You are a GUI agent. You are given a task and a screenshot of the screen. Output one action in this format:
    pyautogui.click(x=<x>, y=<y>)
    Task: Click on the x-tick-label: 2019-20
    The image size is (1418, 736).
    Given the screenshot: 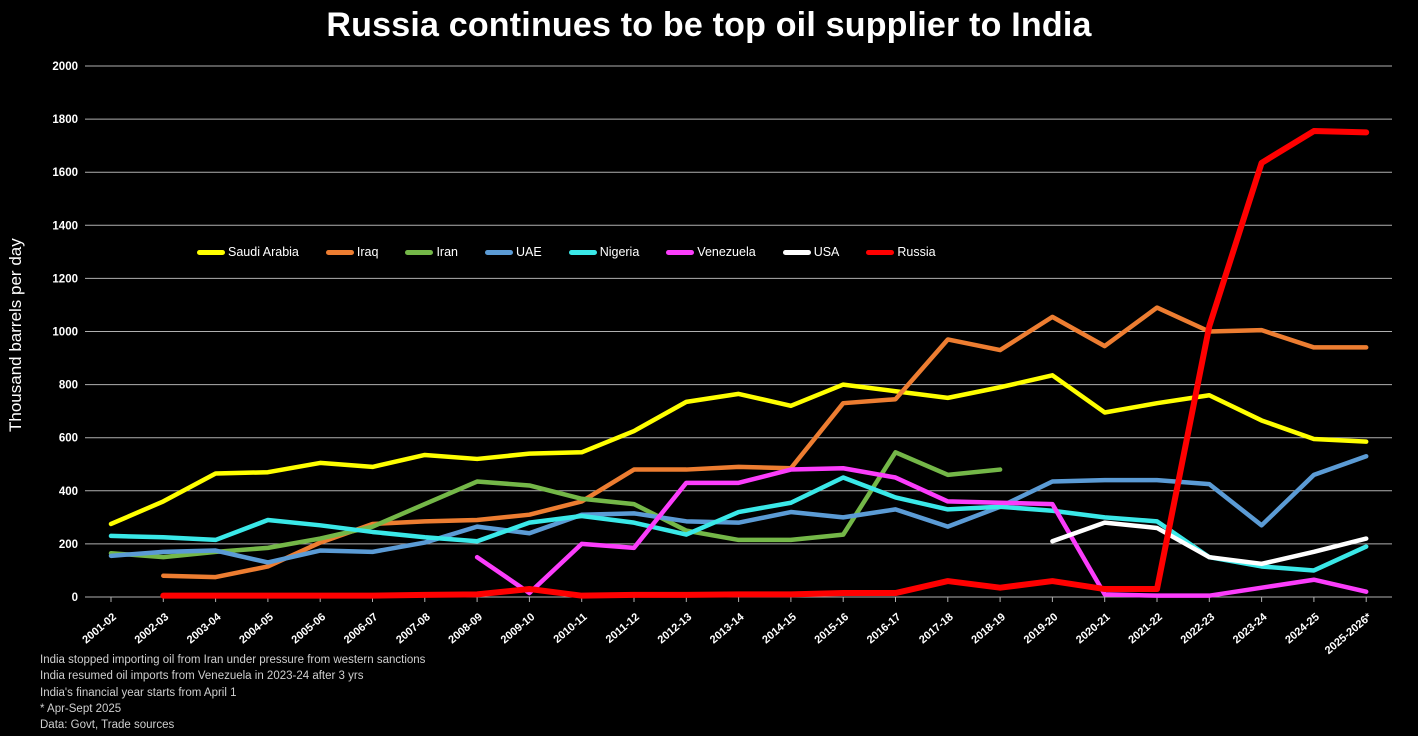 What is the action you would take?
    pyautogui.click(x=1041, y=628)
    